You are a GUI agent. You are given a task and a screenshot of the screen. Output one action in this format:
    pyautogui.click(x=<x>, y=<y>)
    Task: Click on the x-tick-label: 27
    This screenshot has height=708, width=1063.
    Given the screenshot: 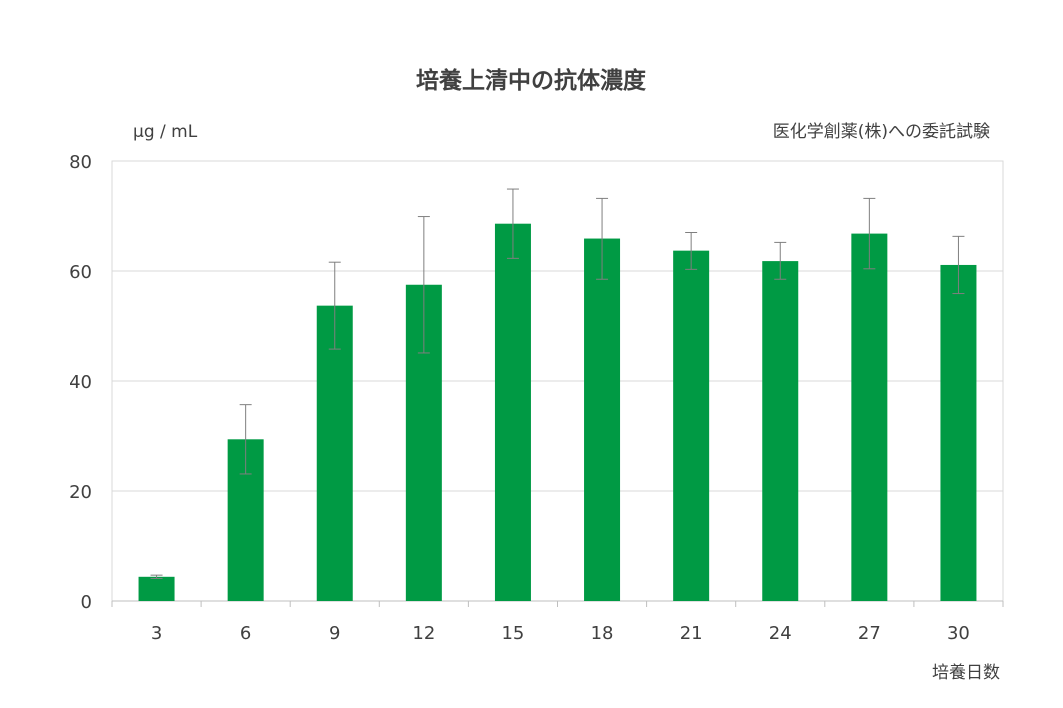 What is the action you would take?
    pyautogui.click(x=869, y=633)
    